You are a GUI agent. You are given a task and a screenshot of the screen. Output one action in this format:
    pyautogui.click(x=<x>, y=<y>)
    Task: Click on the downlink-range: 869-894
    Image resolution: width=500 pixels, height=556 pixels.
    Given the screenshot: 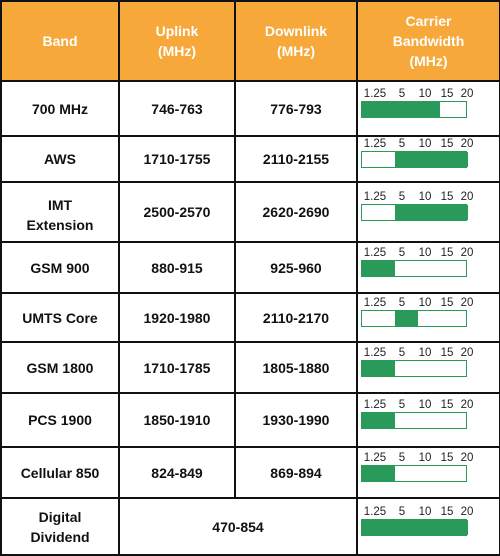 What is the action you would take?
    pyautogui.click(x=296, y=472)
    